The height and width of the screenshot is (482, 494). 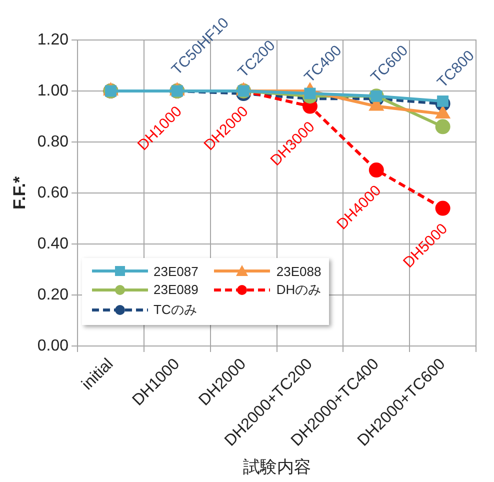 I want to click on legend-label: TCのみ, so click(x=175, y=309).